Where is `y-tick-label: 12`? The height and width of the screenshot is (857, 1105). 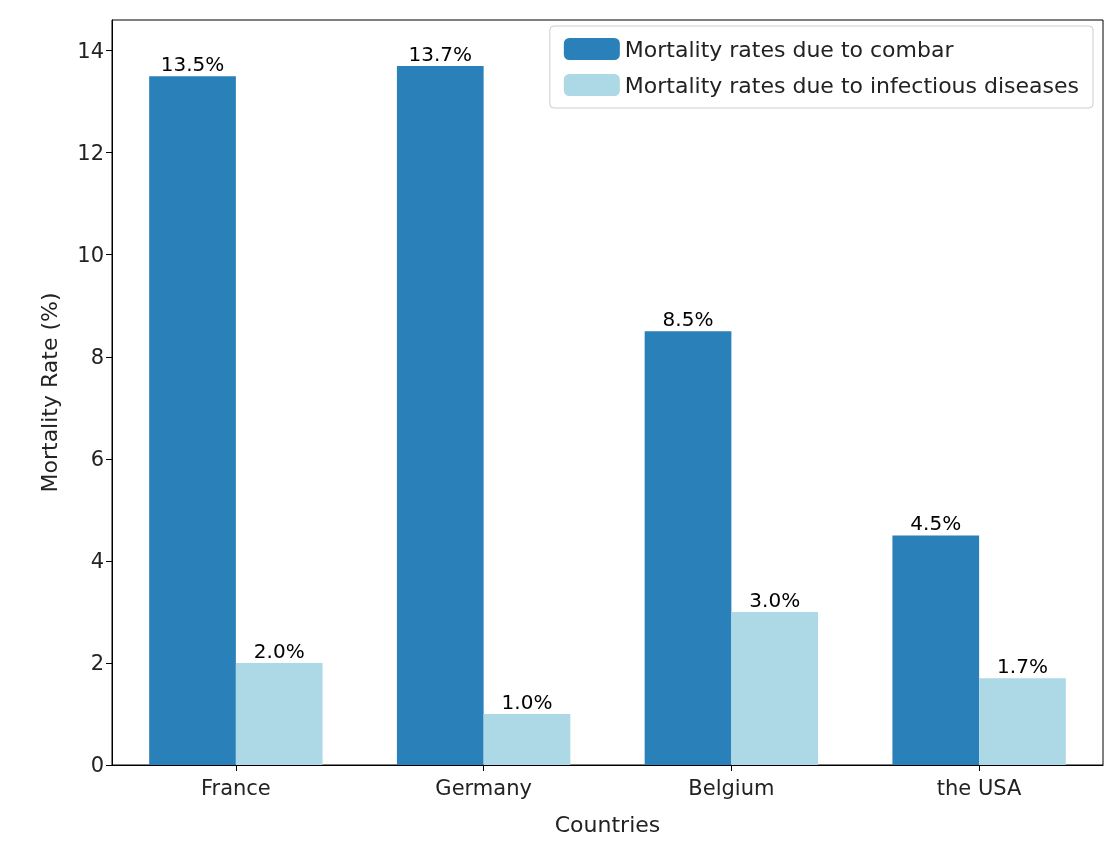 y-tick-label: 12 is located at coordinates (90, 152).